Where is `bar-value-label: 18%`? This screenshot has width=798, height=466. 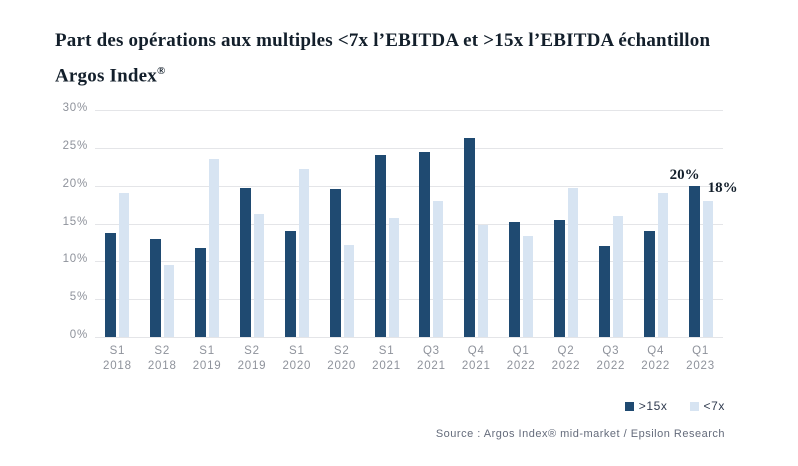 bar-value-label: 18% is located at coordinates (722, 187).